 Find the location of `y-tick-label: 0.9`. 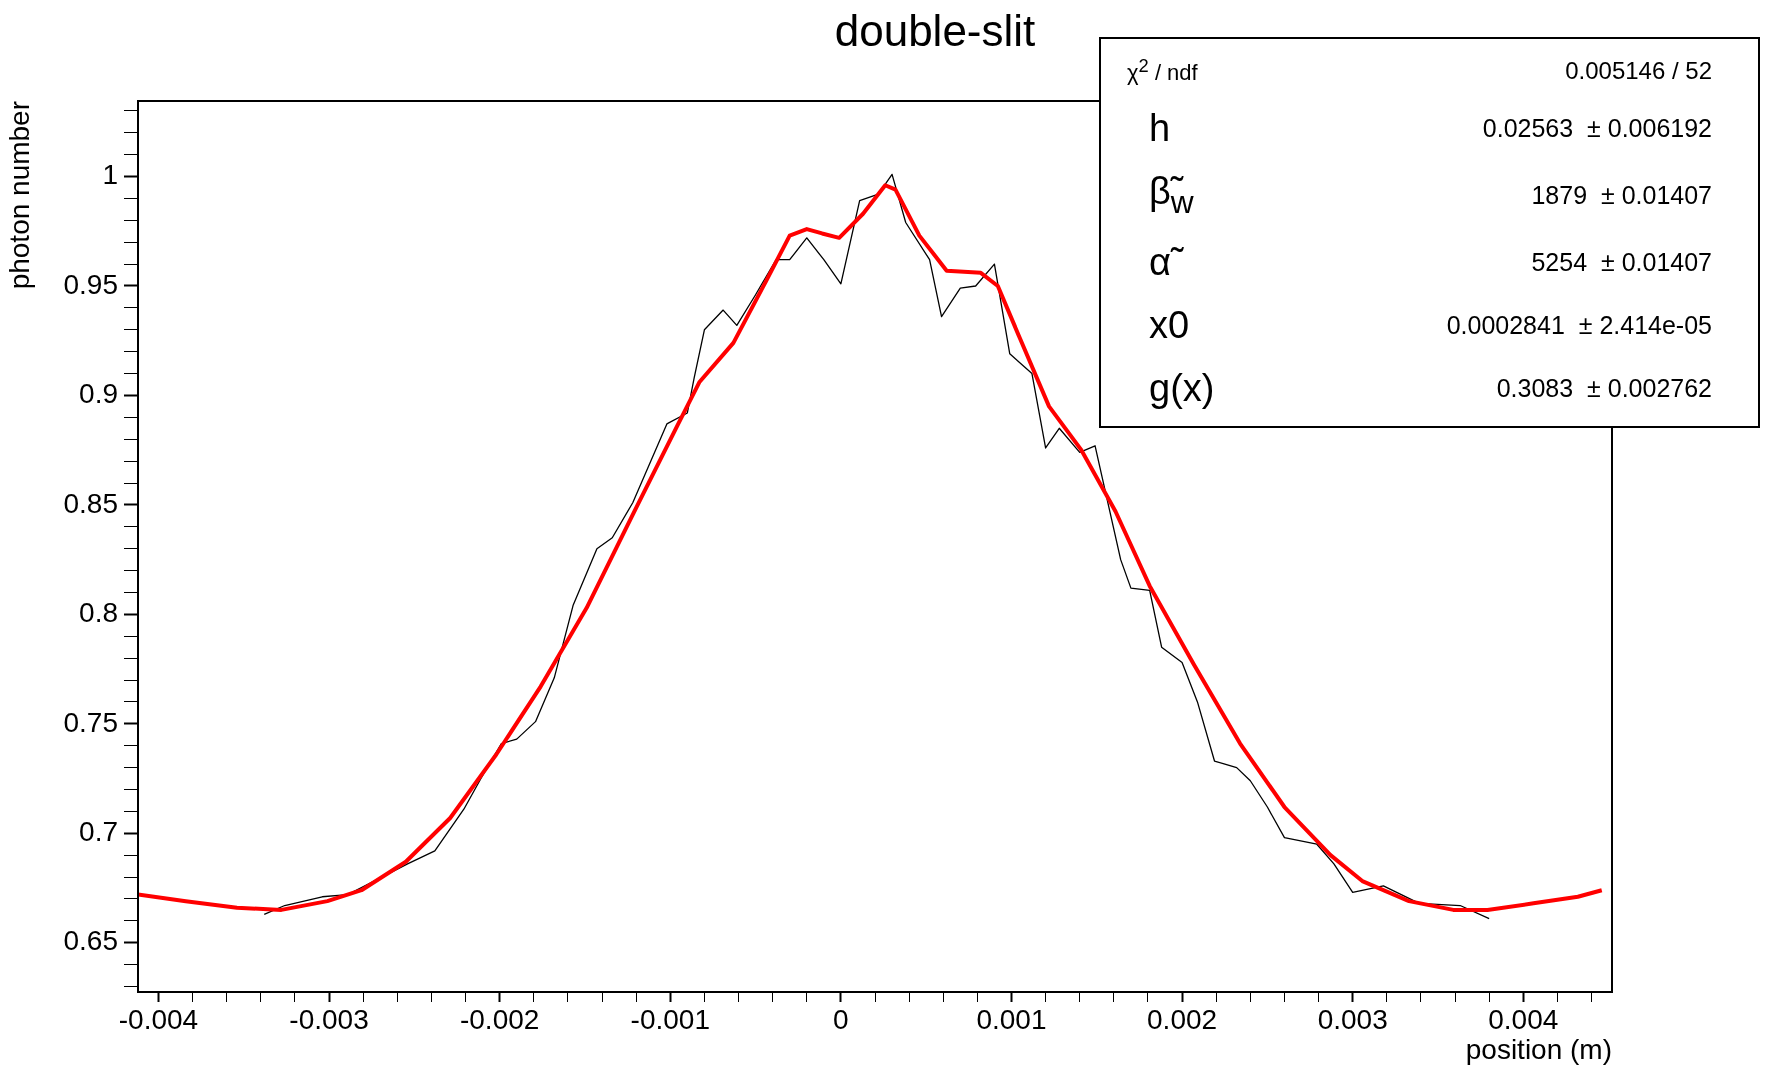

y-tick-label: 0.9 is located at coordinates (98, 394).